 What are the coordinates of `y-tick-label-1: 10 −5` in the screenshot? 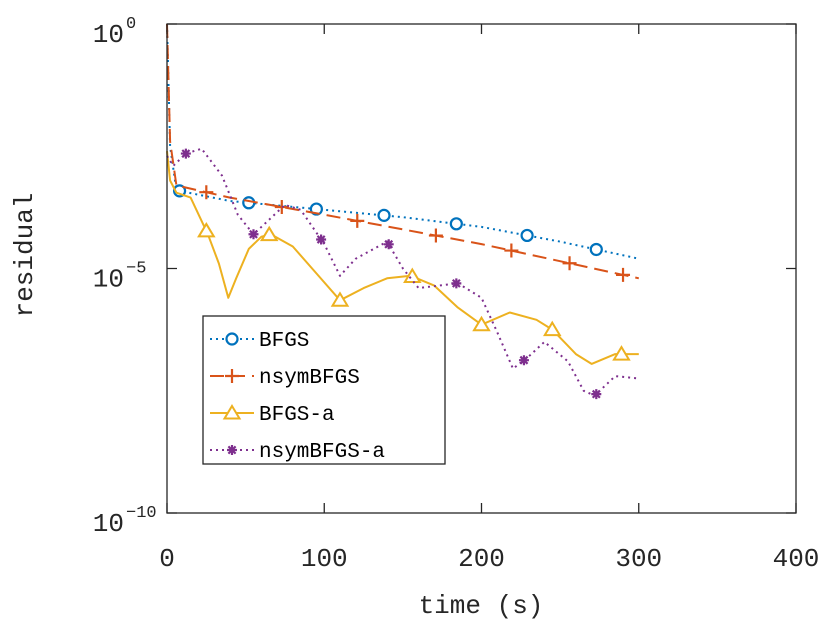 It's located at (120, 277).